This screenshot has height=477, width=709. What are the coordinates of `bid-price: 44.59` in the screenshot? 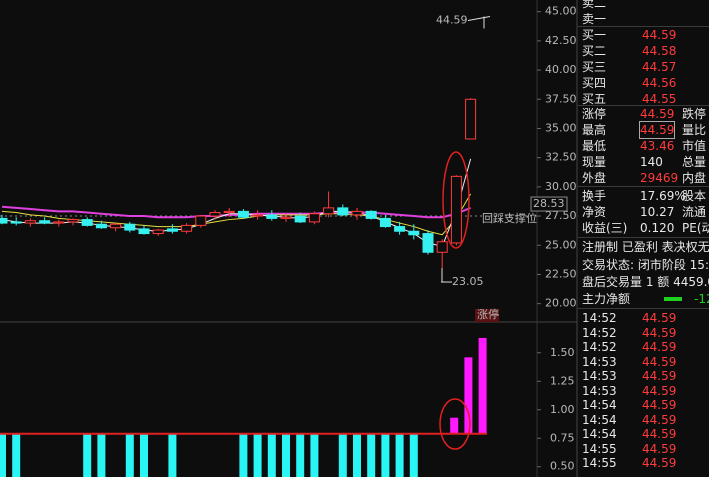 It's located at (659, 35).